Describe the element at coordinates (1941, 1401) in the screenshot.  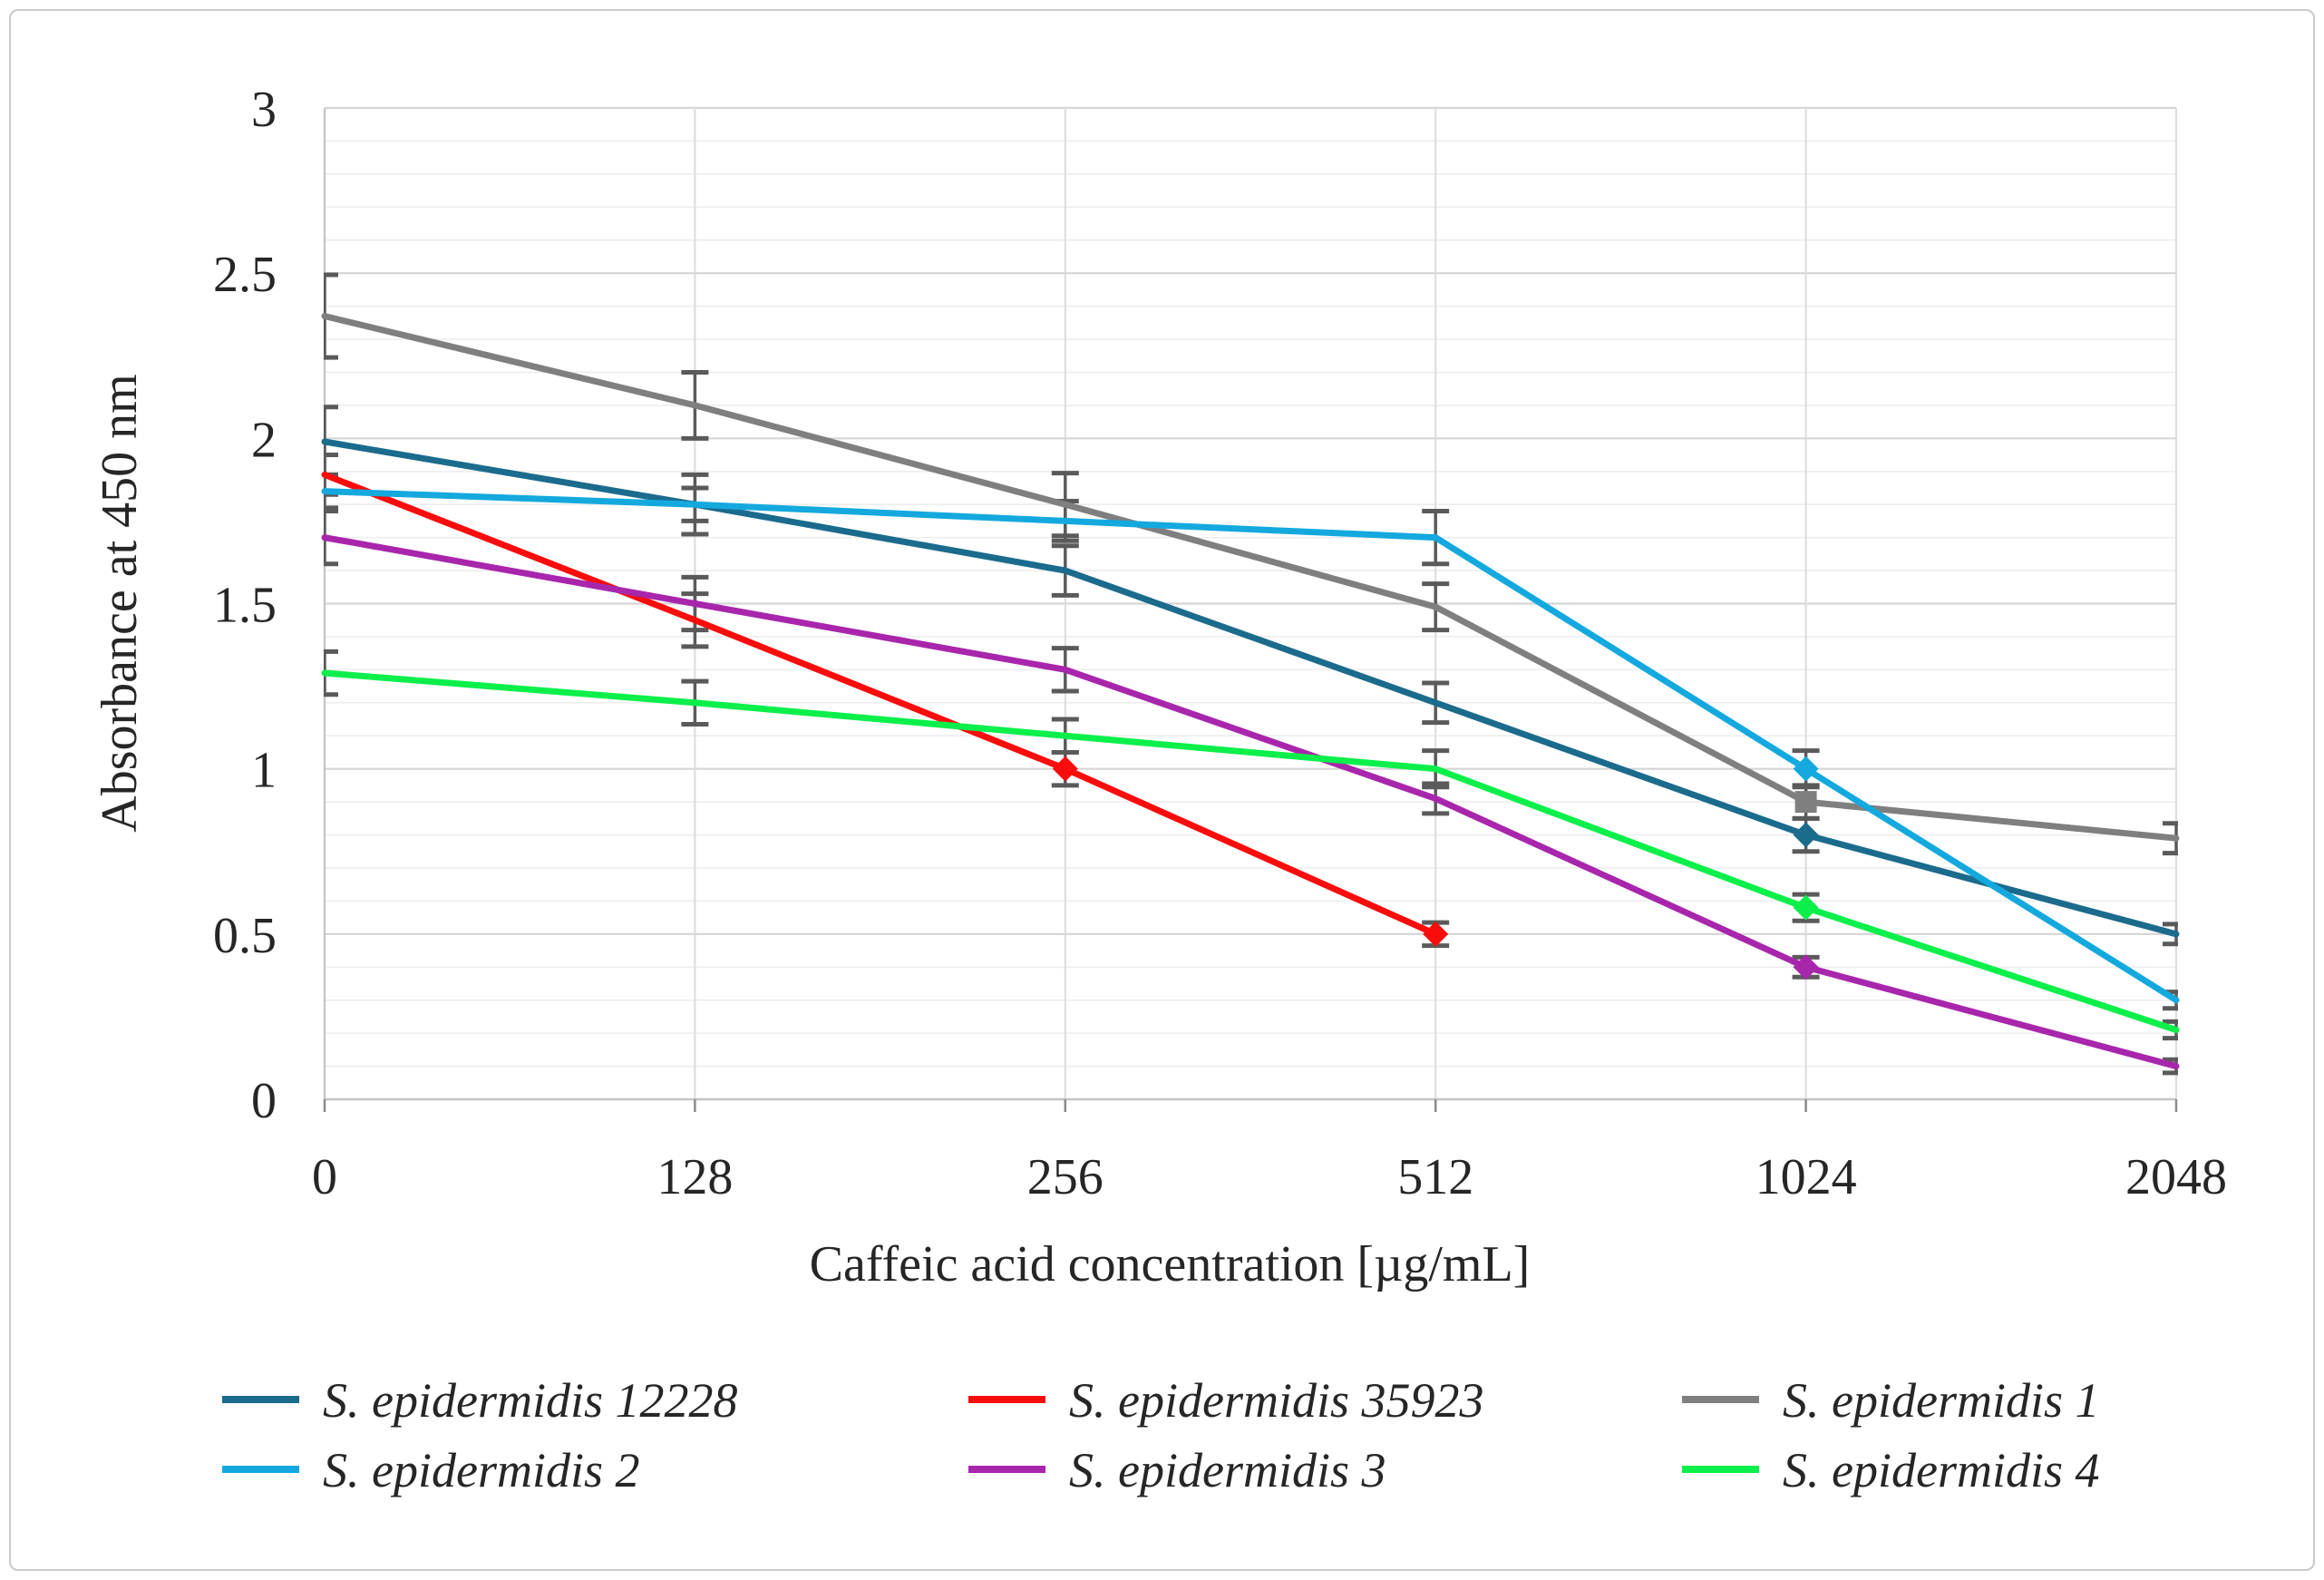
I see `legend-label: S. epidermidis 1` at that location.